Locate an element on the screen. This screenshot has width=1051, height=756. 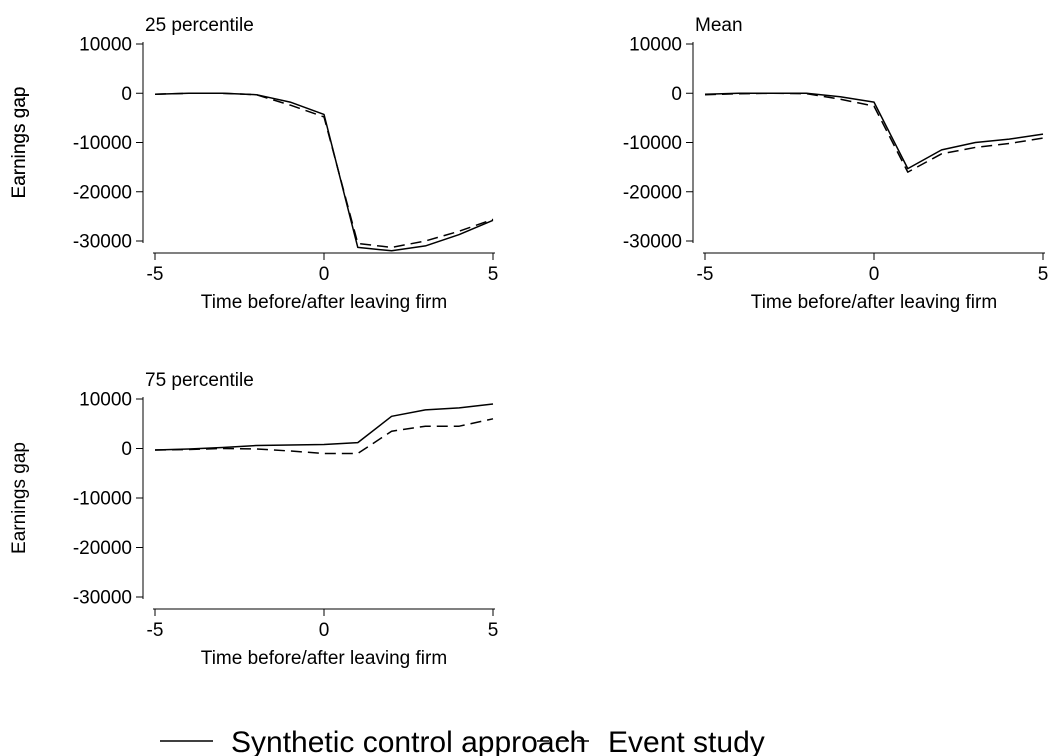
panel-title: Mean is located at coordinates (719, 25).